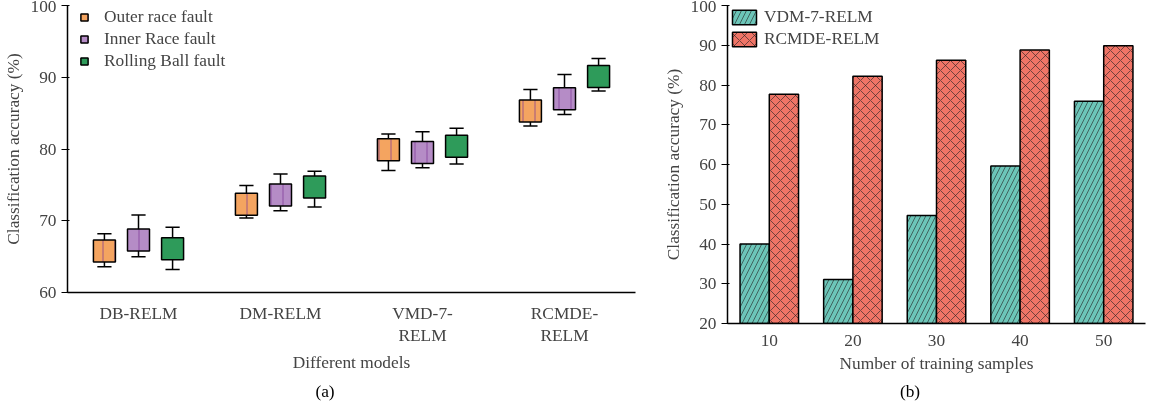  What do you see at coordinates (158, 17) in the screenshot?
I see `legend-label: Outer race fault` at bounding box center [158, 17].